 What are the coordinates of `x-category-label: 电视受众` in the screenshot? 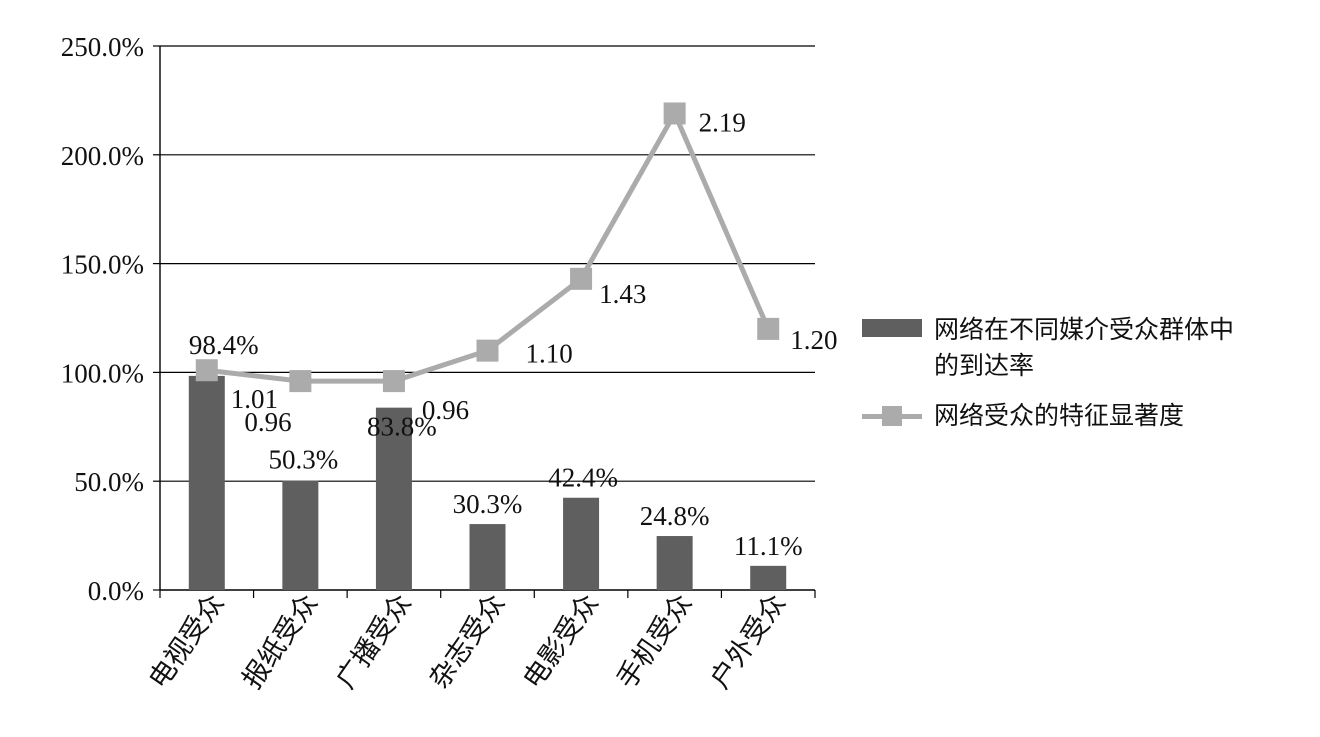 It's located at (186, 641).